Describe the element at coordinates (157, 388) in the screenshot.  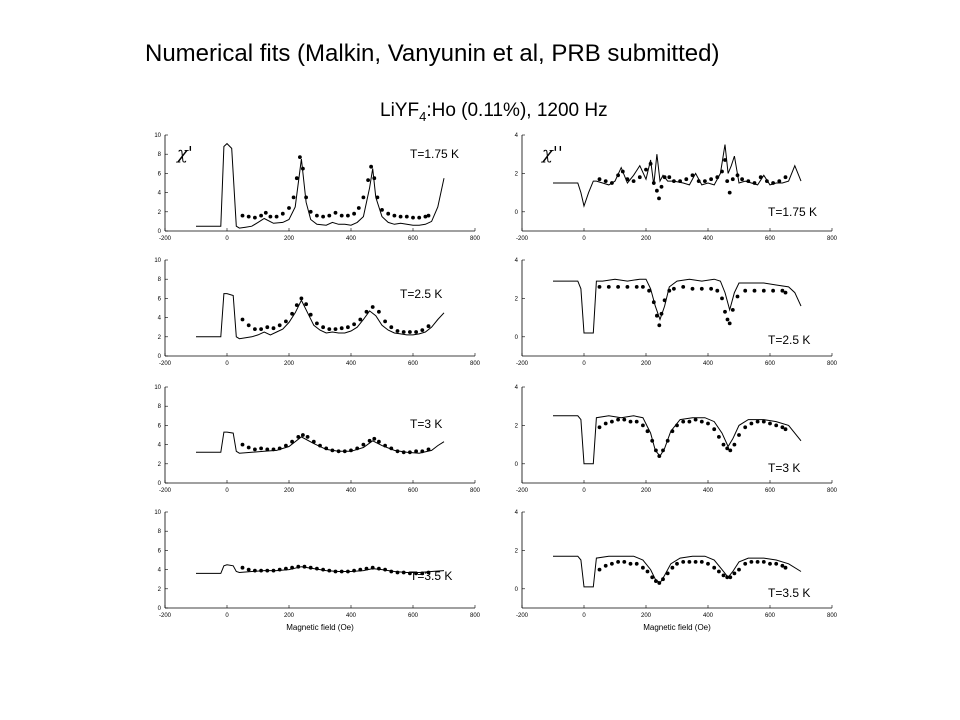
I see `y-tick-label: 10` at that location.